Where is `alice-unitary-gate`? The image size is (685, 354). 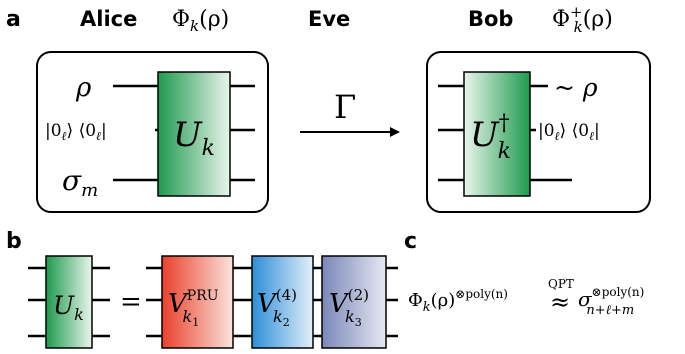
alice-unitary-gate is located at coordinates (194, 134).